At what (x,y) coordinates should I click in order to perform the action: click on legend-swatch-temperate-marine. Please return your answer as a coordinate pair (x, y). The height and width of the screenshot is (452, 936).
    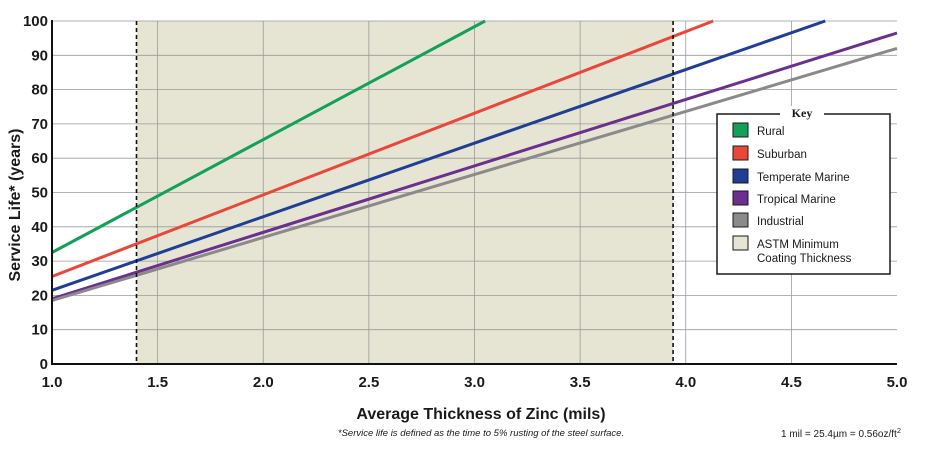
    Looking at the image, I should click on (740, 176).